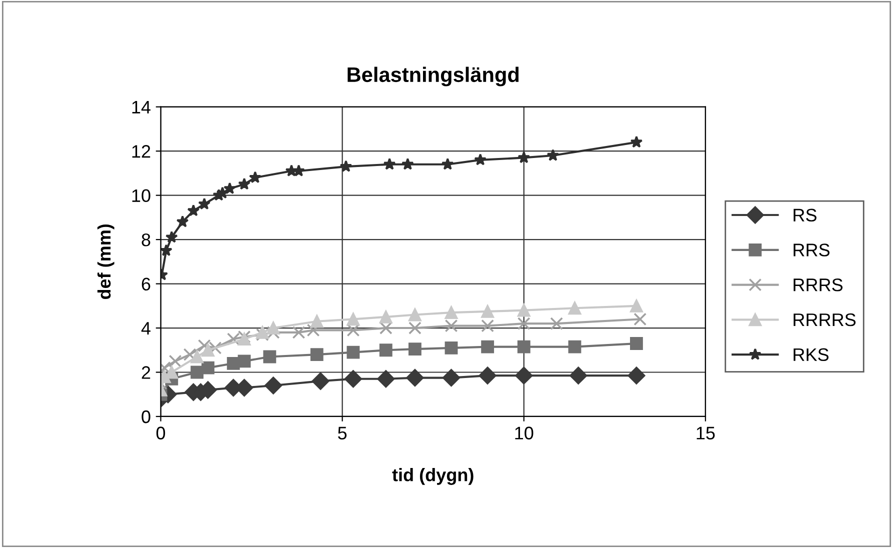 Image resolution: width=893 pixels, height=548 pixels. What do you see at coordinates (433, 476) in the screenshot?
I see `x-axis-title: tid (dygn)` at bounding box center [433, 476].